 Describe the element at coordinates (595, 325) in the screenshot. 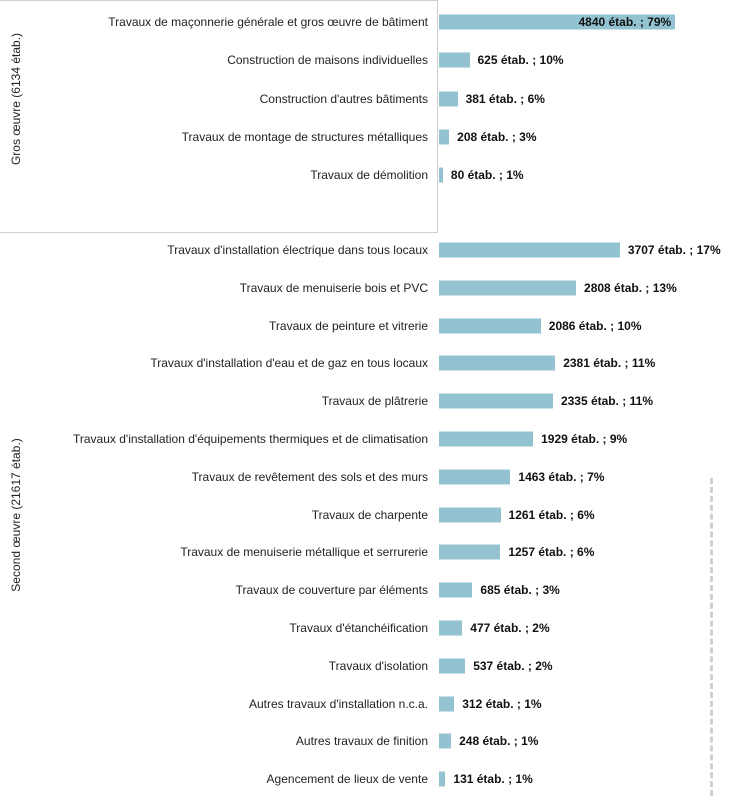

I see `value-label: 2086 étab. ; 10%` at that location.